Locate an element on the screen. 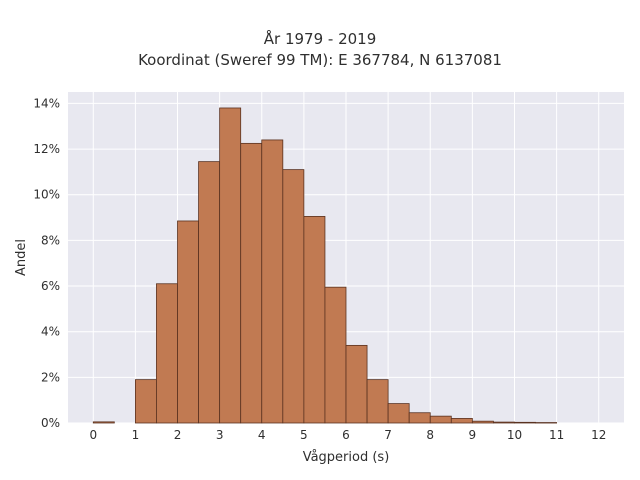  y-tick-labels: 0% 2% 4% 6% 8% 10% 12% 14% is located at coordinates (46, 263).